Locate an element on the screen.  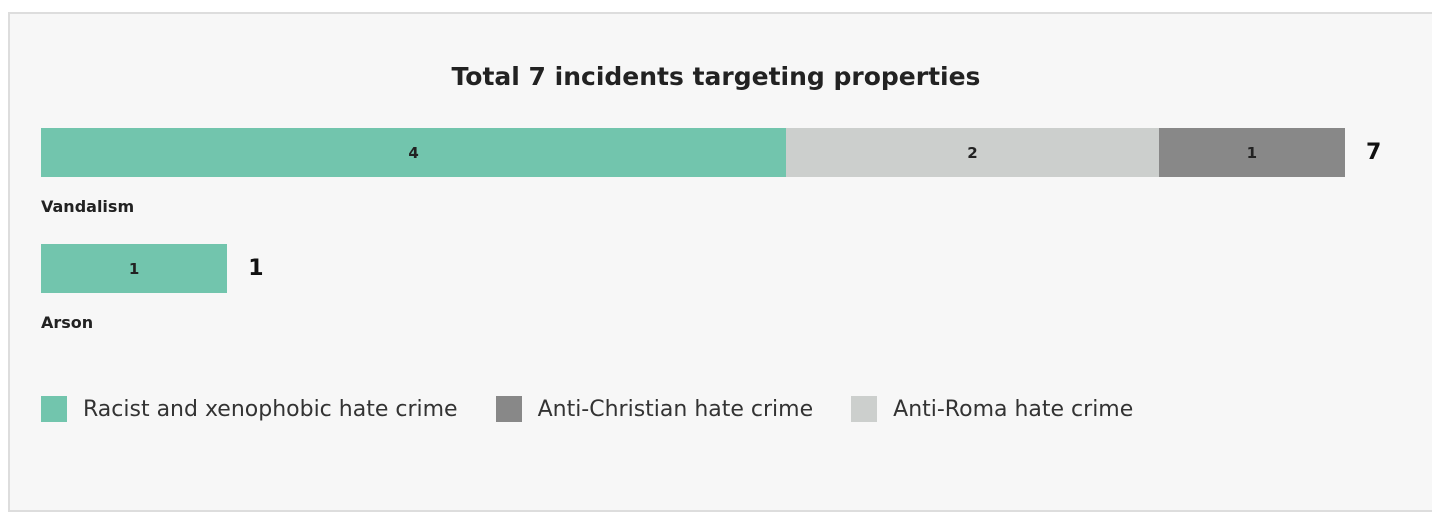
bar-segment: 2 is located at coordinates (972, 152).